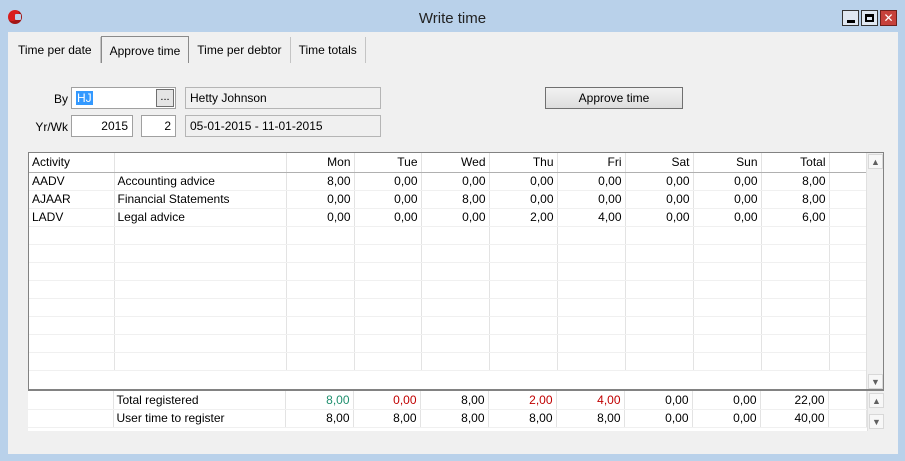 The width and height of the screenshot is (905, 461). I want to click on activity-code-cell: AJAAR, so click(72, 199).